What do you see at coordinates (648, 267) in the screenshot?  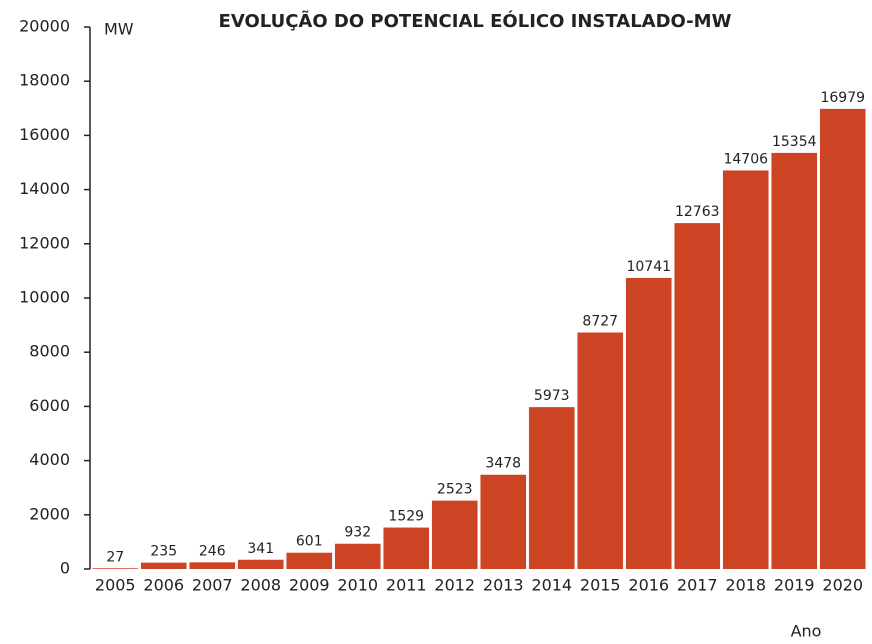 I see `value-label: 10741` at bounding box center [648, 267].